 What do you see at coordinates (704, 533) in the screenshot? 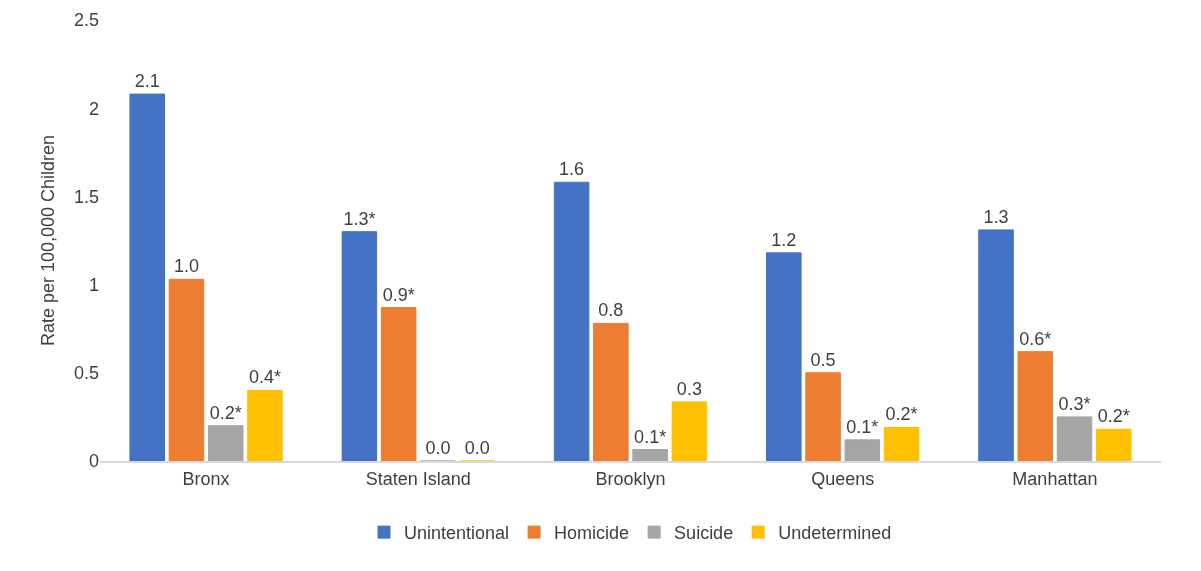
I see `legend-label: Suicide` at bounding box center [704, 533].